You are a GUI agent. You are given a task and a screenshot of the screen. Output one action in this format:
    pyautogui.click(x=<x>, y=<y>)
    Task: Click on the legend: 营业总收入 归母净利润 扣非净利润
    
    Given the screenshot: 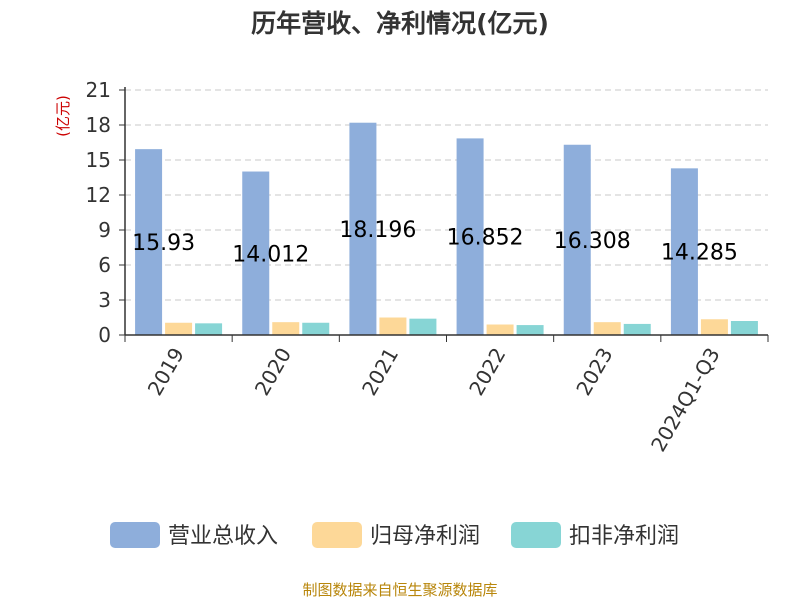 What is the action you would take?
    pyautogui.click(x=394, y=535)
    